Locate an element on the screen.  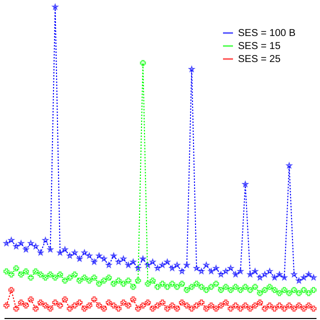
legend-label: SES = 100 B is located at coordinates (267, 33).